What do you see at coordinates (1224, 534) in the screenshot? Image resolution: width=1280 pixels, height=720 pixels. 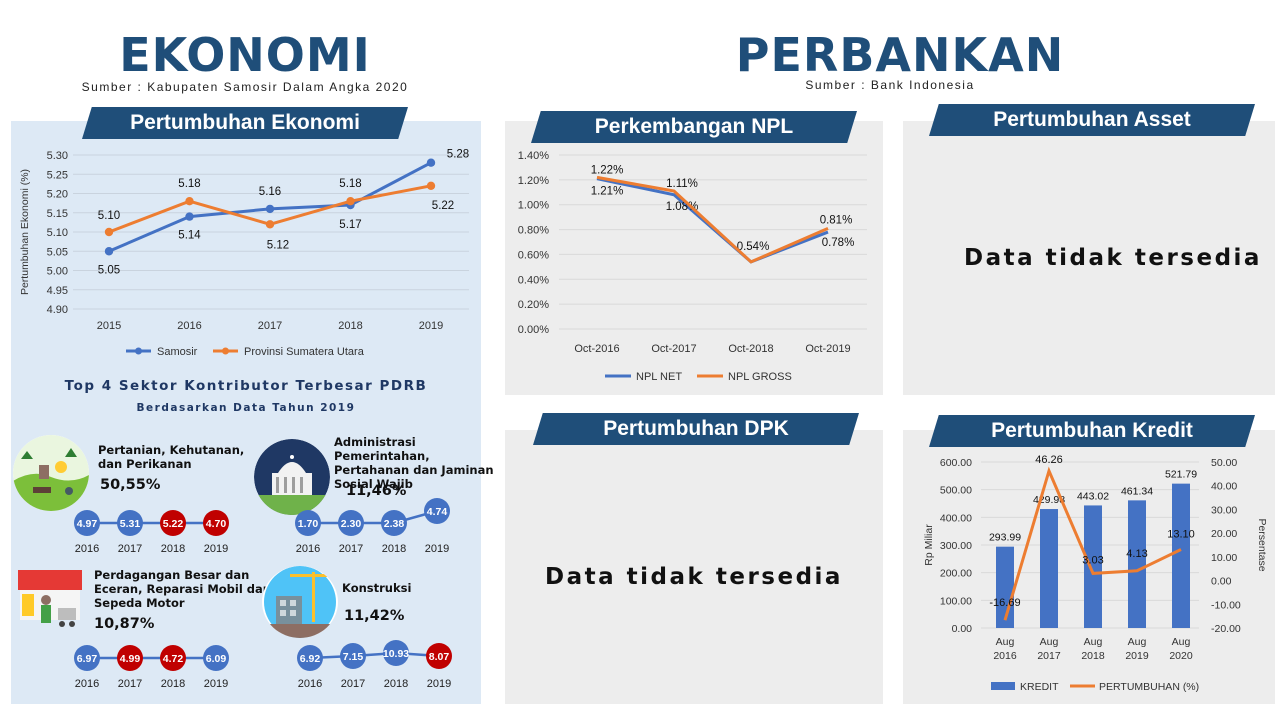 I see `y2-tick-label: 20.00` at bounding box center [1224, 534].